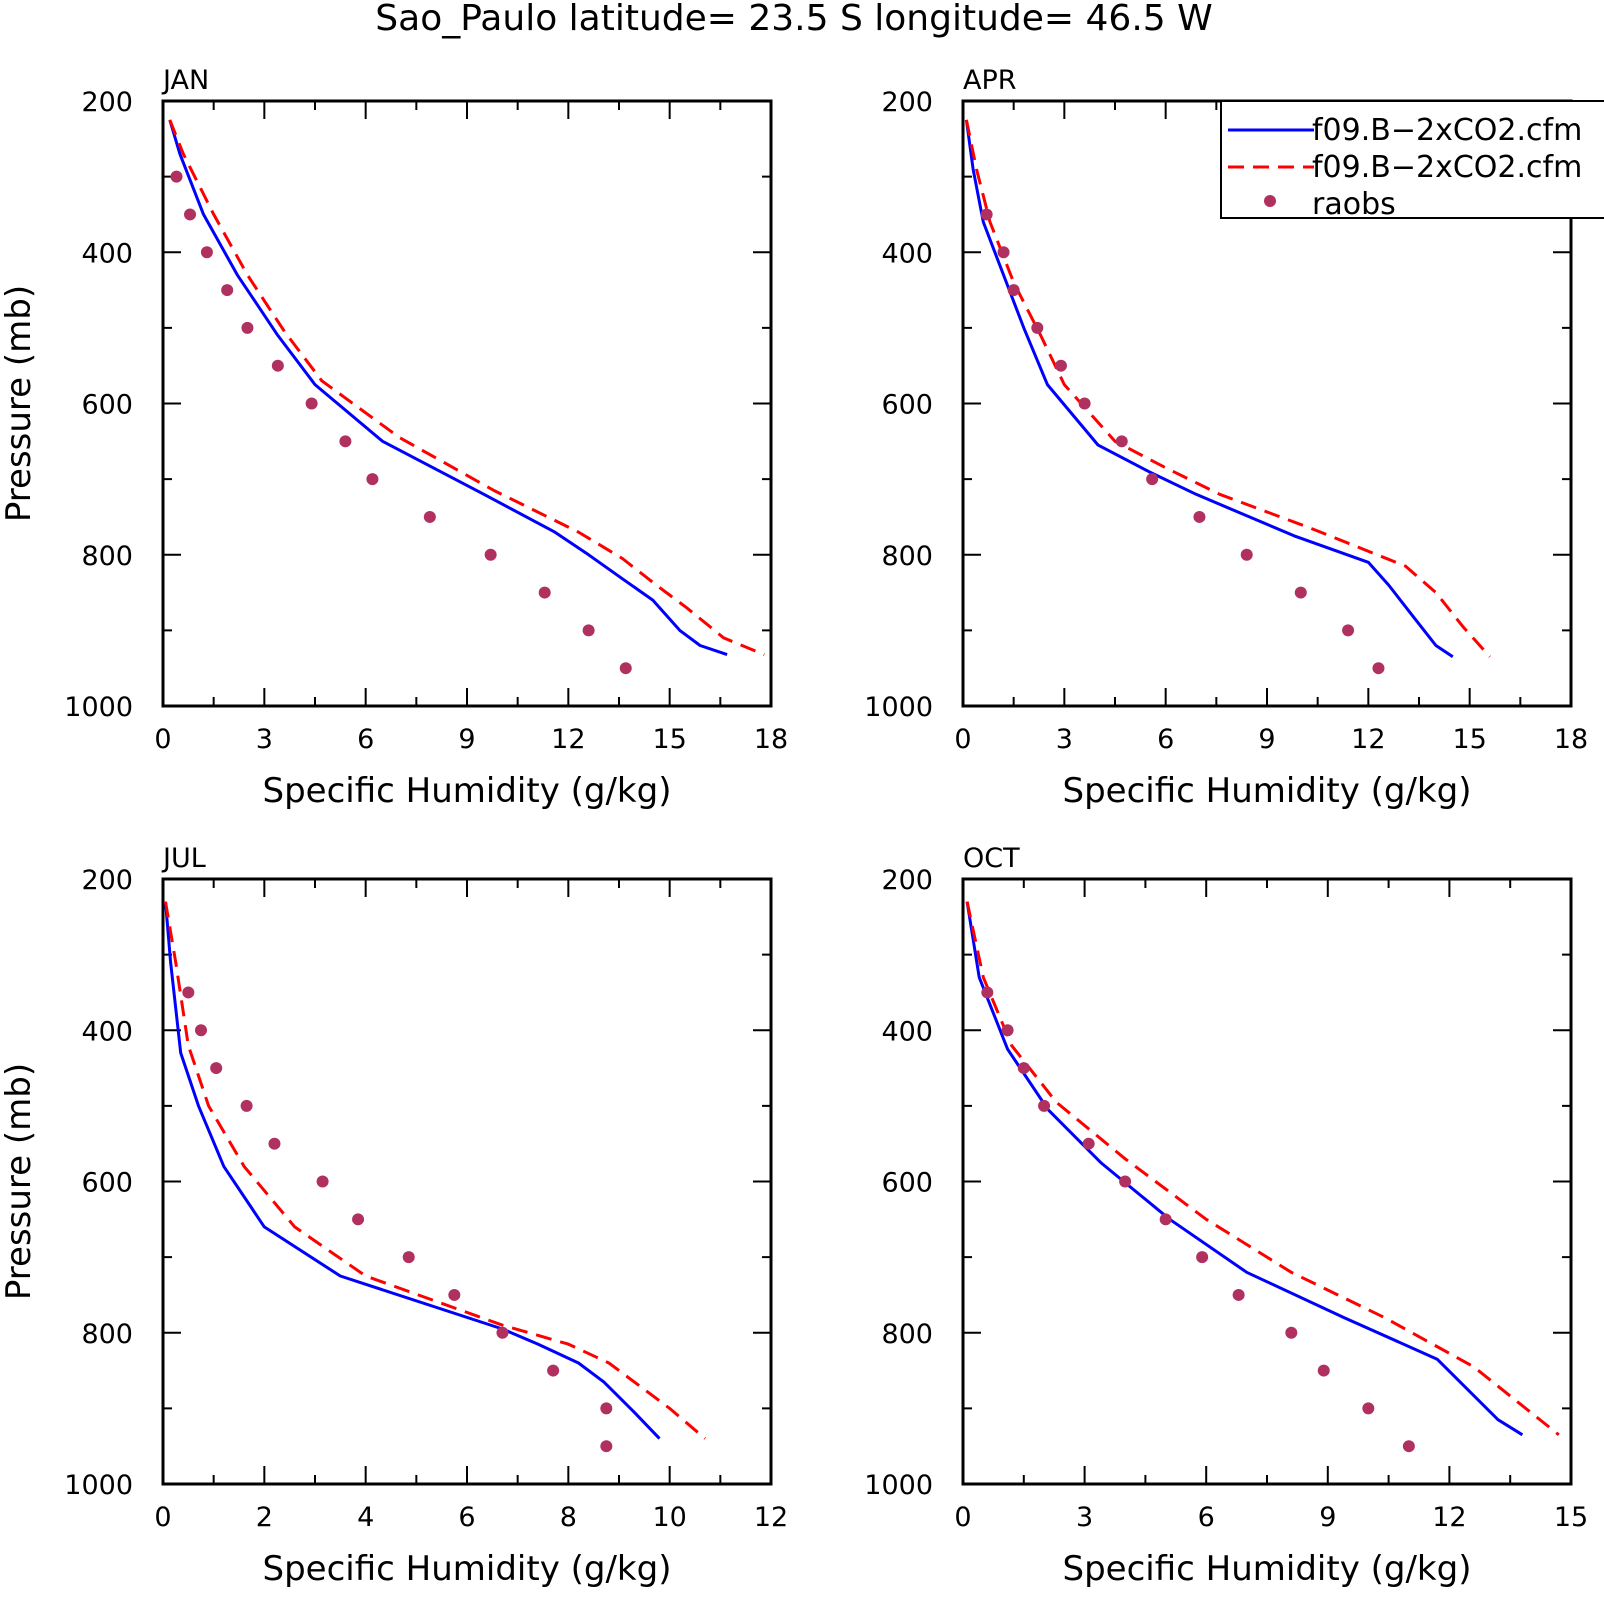 The height and width of the screenshot is (1602, 1604). What do you see at coordinates (990, 80) in the screenshot?
I see `panel-title: APR` at bounding box center [990, 80].